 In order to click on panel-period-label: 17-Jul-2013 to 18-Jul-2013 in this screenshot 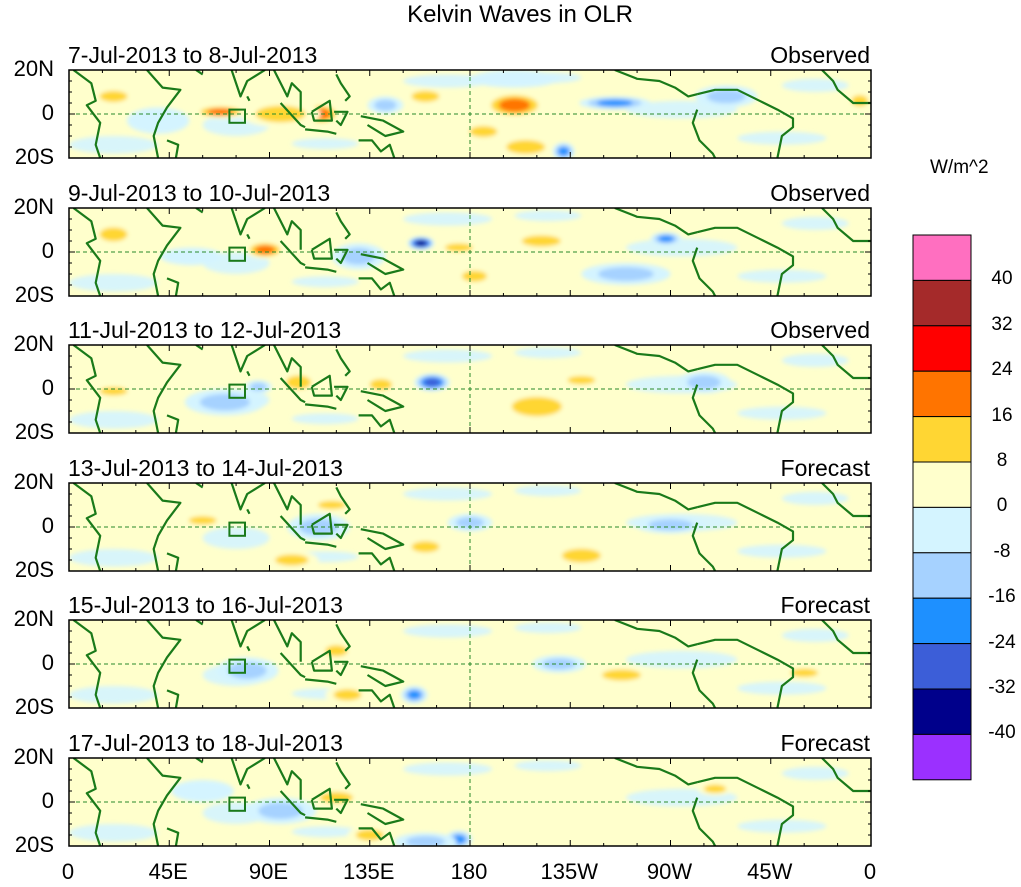, I will do `click(205, 743)`.